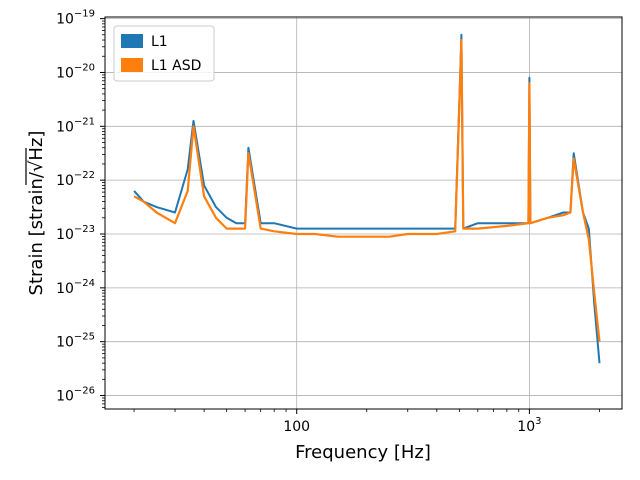  What do you see at coordinates (75, 287) in the screenshot?
I see `y-tick-label: 10−24` at bounding box center [75, 287].